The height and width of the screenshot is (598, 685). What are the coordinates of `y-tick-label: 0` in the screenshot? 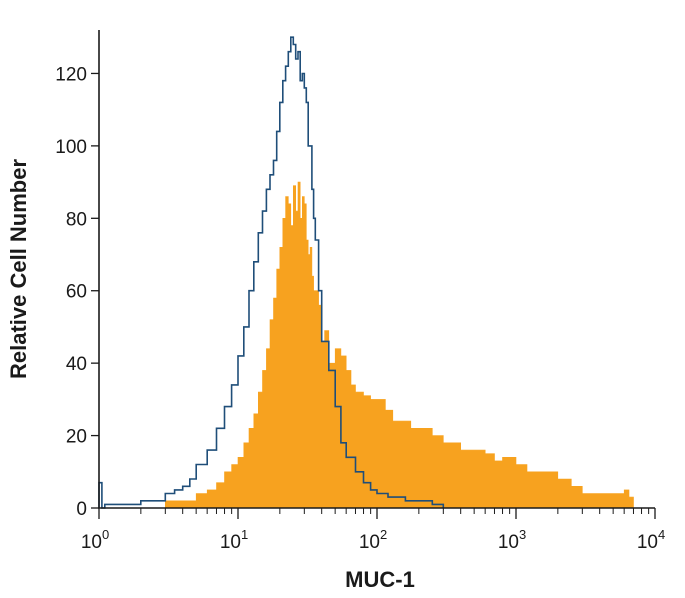 It's located at (81, 509).